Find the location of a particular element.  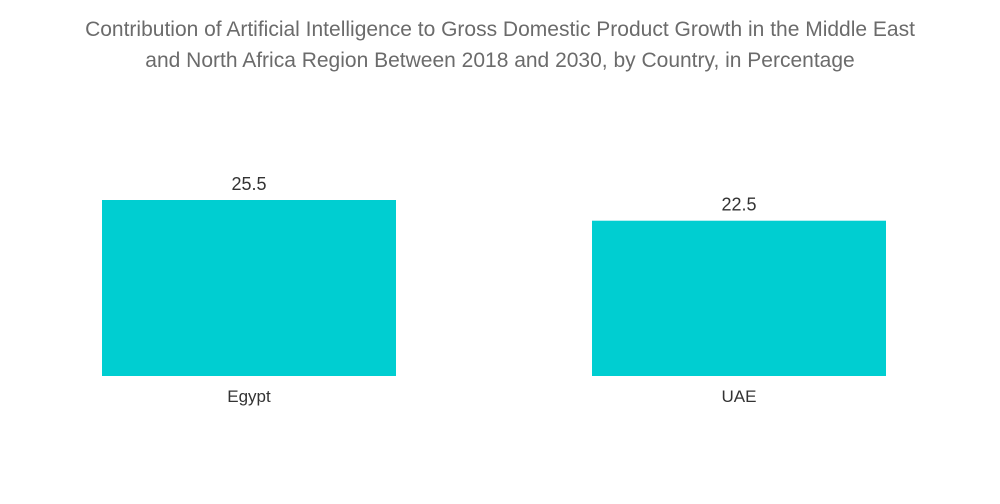

data-label-egypt: 25.5 is located at coordinates (248, 184).